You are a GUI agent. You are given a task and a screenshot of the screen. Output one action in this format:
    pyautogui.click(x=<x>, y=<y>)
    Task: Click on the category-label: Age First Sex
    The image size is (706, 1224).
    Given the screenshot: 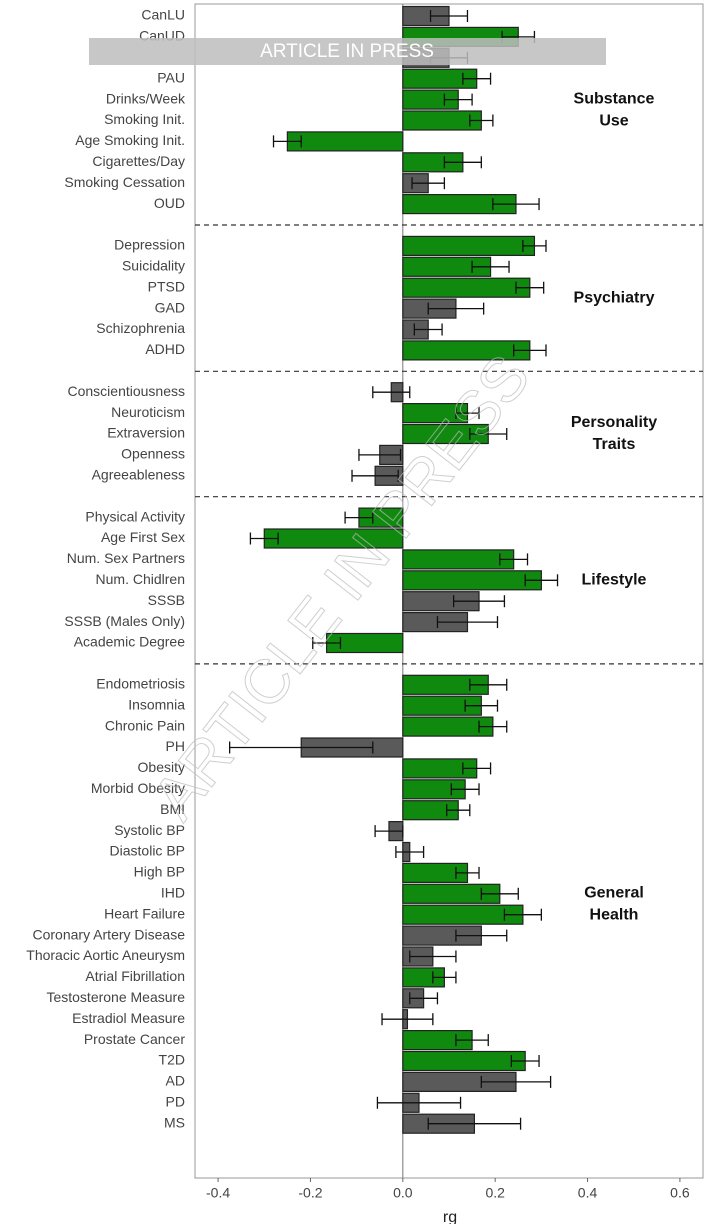 What is the action you would take?
    pyautogui.click(x=143, y=537)
    